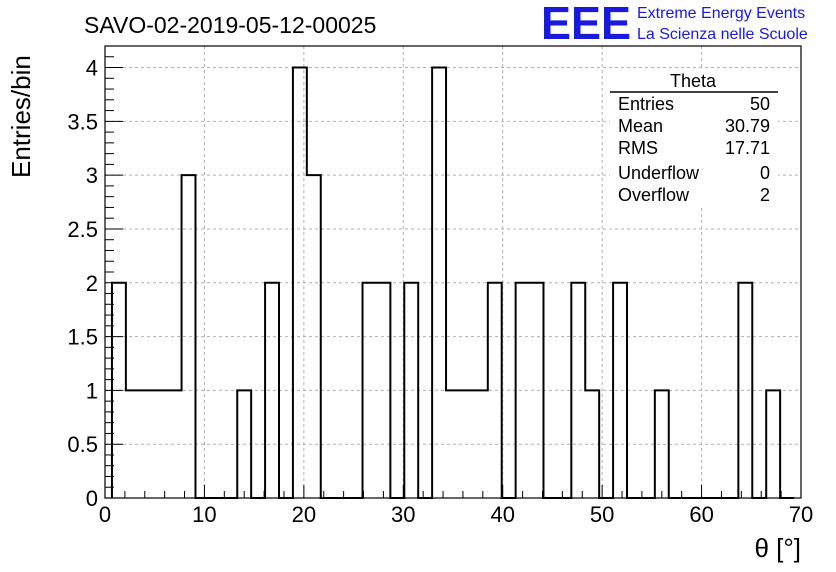  What do you see at coordinates (801, 514) in the screenshot?
I see `x-tick-label: 70` at bounding box center [801, 514].